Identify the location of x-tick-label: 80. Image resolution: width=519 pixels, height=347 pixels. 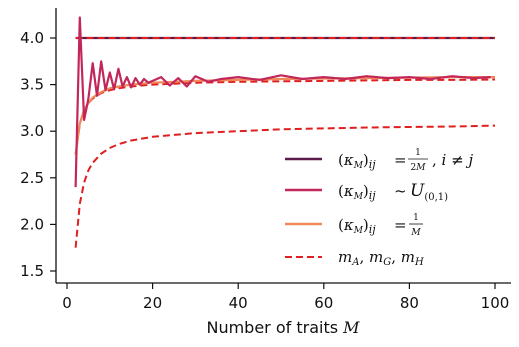
(409, 303).